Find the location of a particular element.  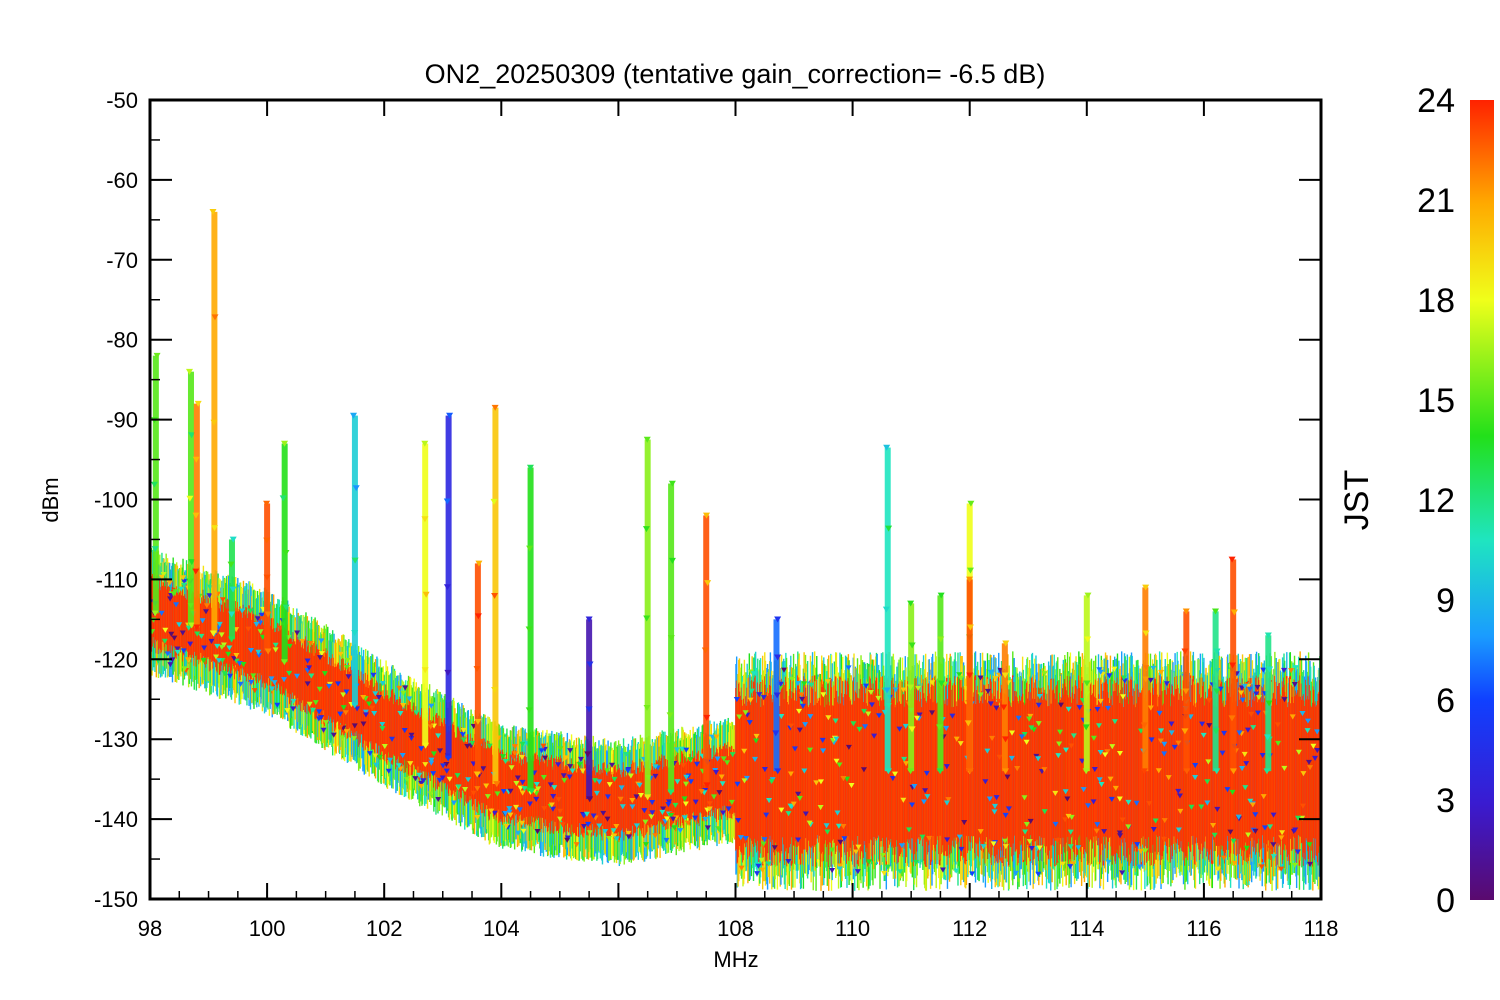

x-tick-label: 114 is located at coordinates (1086, 928).